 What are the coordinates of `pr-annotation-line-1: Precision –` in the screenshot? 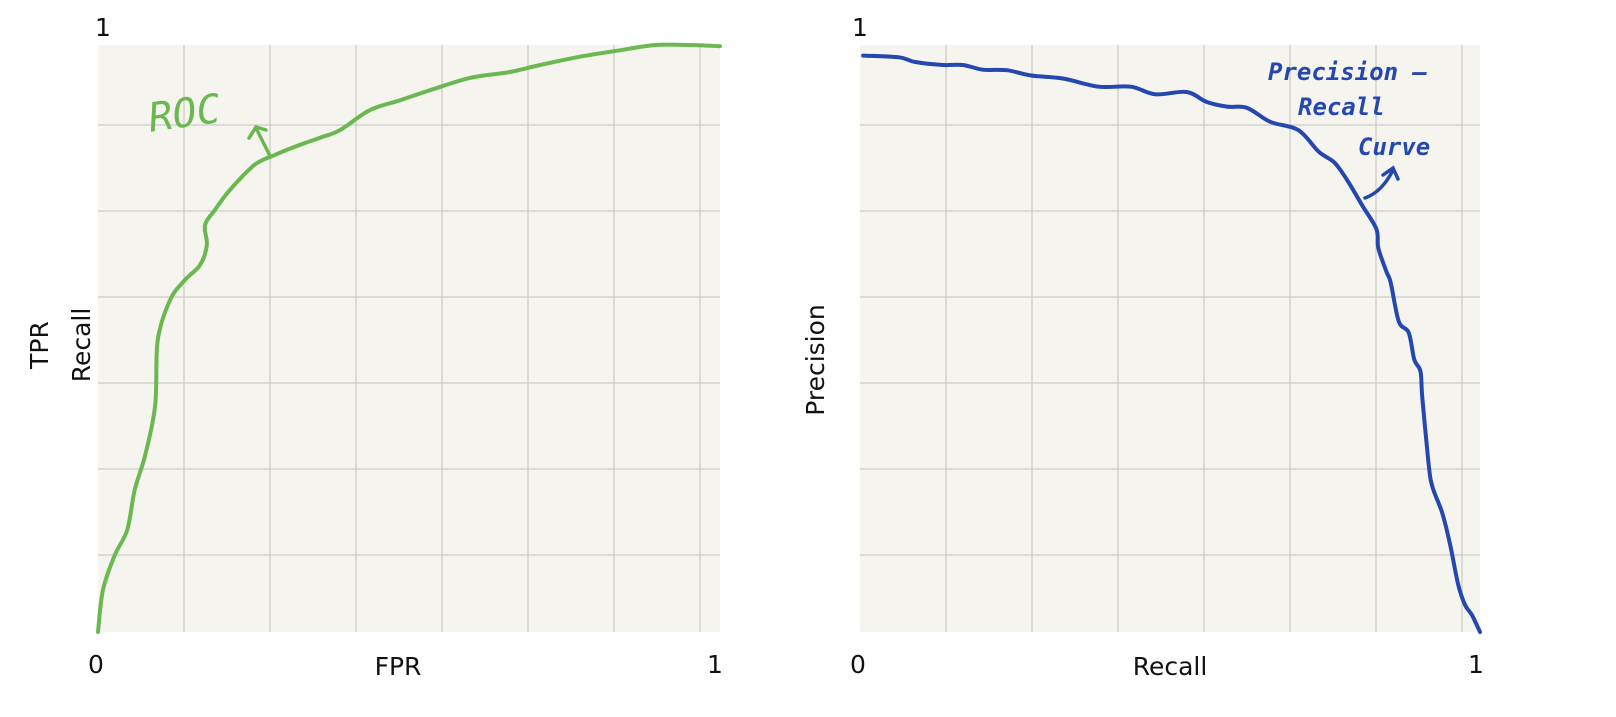 It's located at (1347, 72).